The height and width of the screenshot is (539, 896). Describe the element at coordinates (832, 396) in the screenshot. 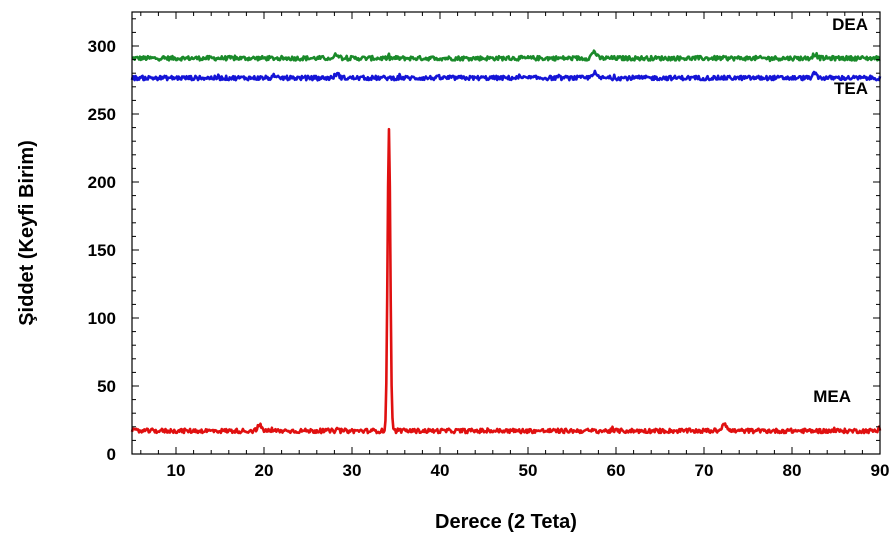

I see `series-label-mea: MEA` at that location.